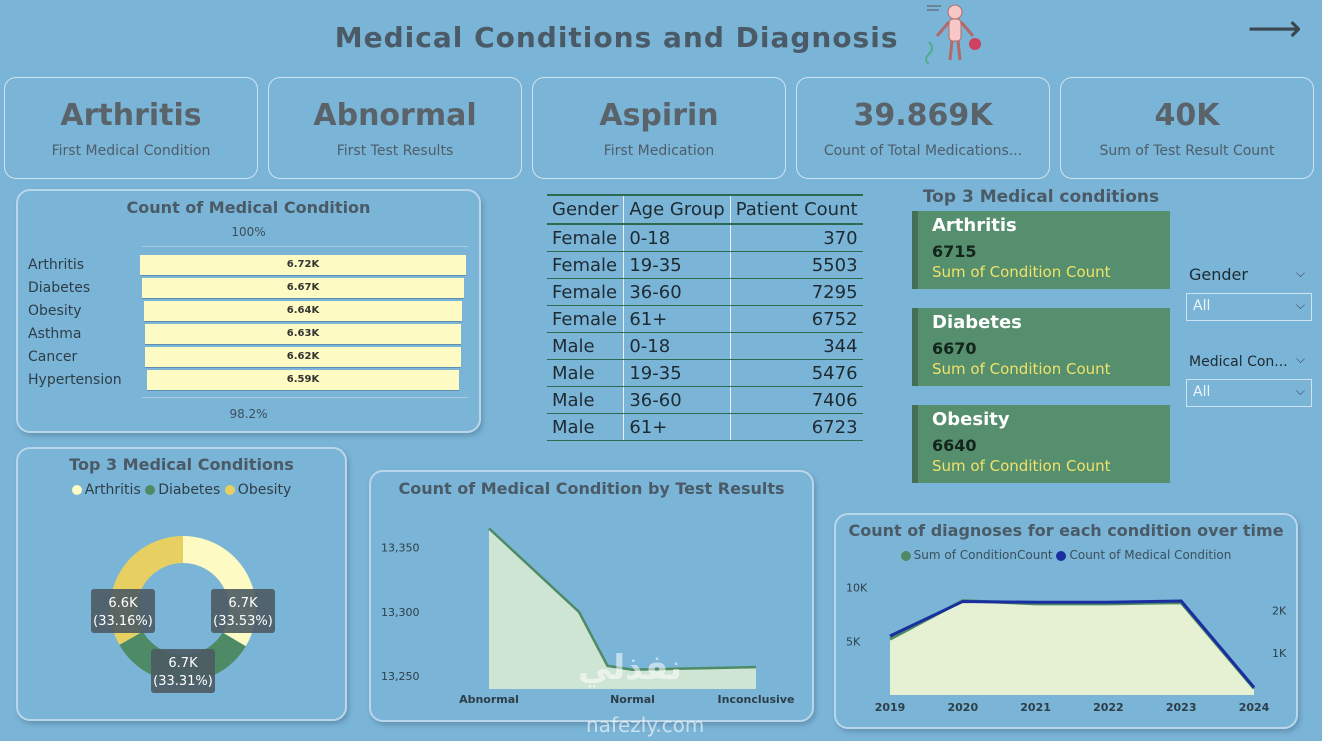  I want to click on dashboard-header: Medical Conditions and Diagnosis, so click(661, 34).